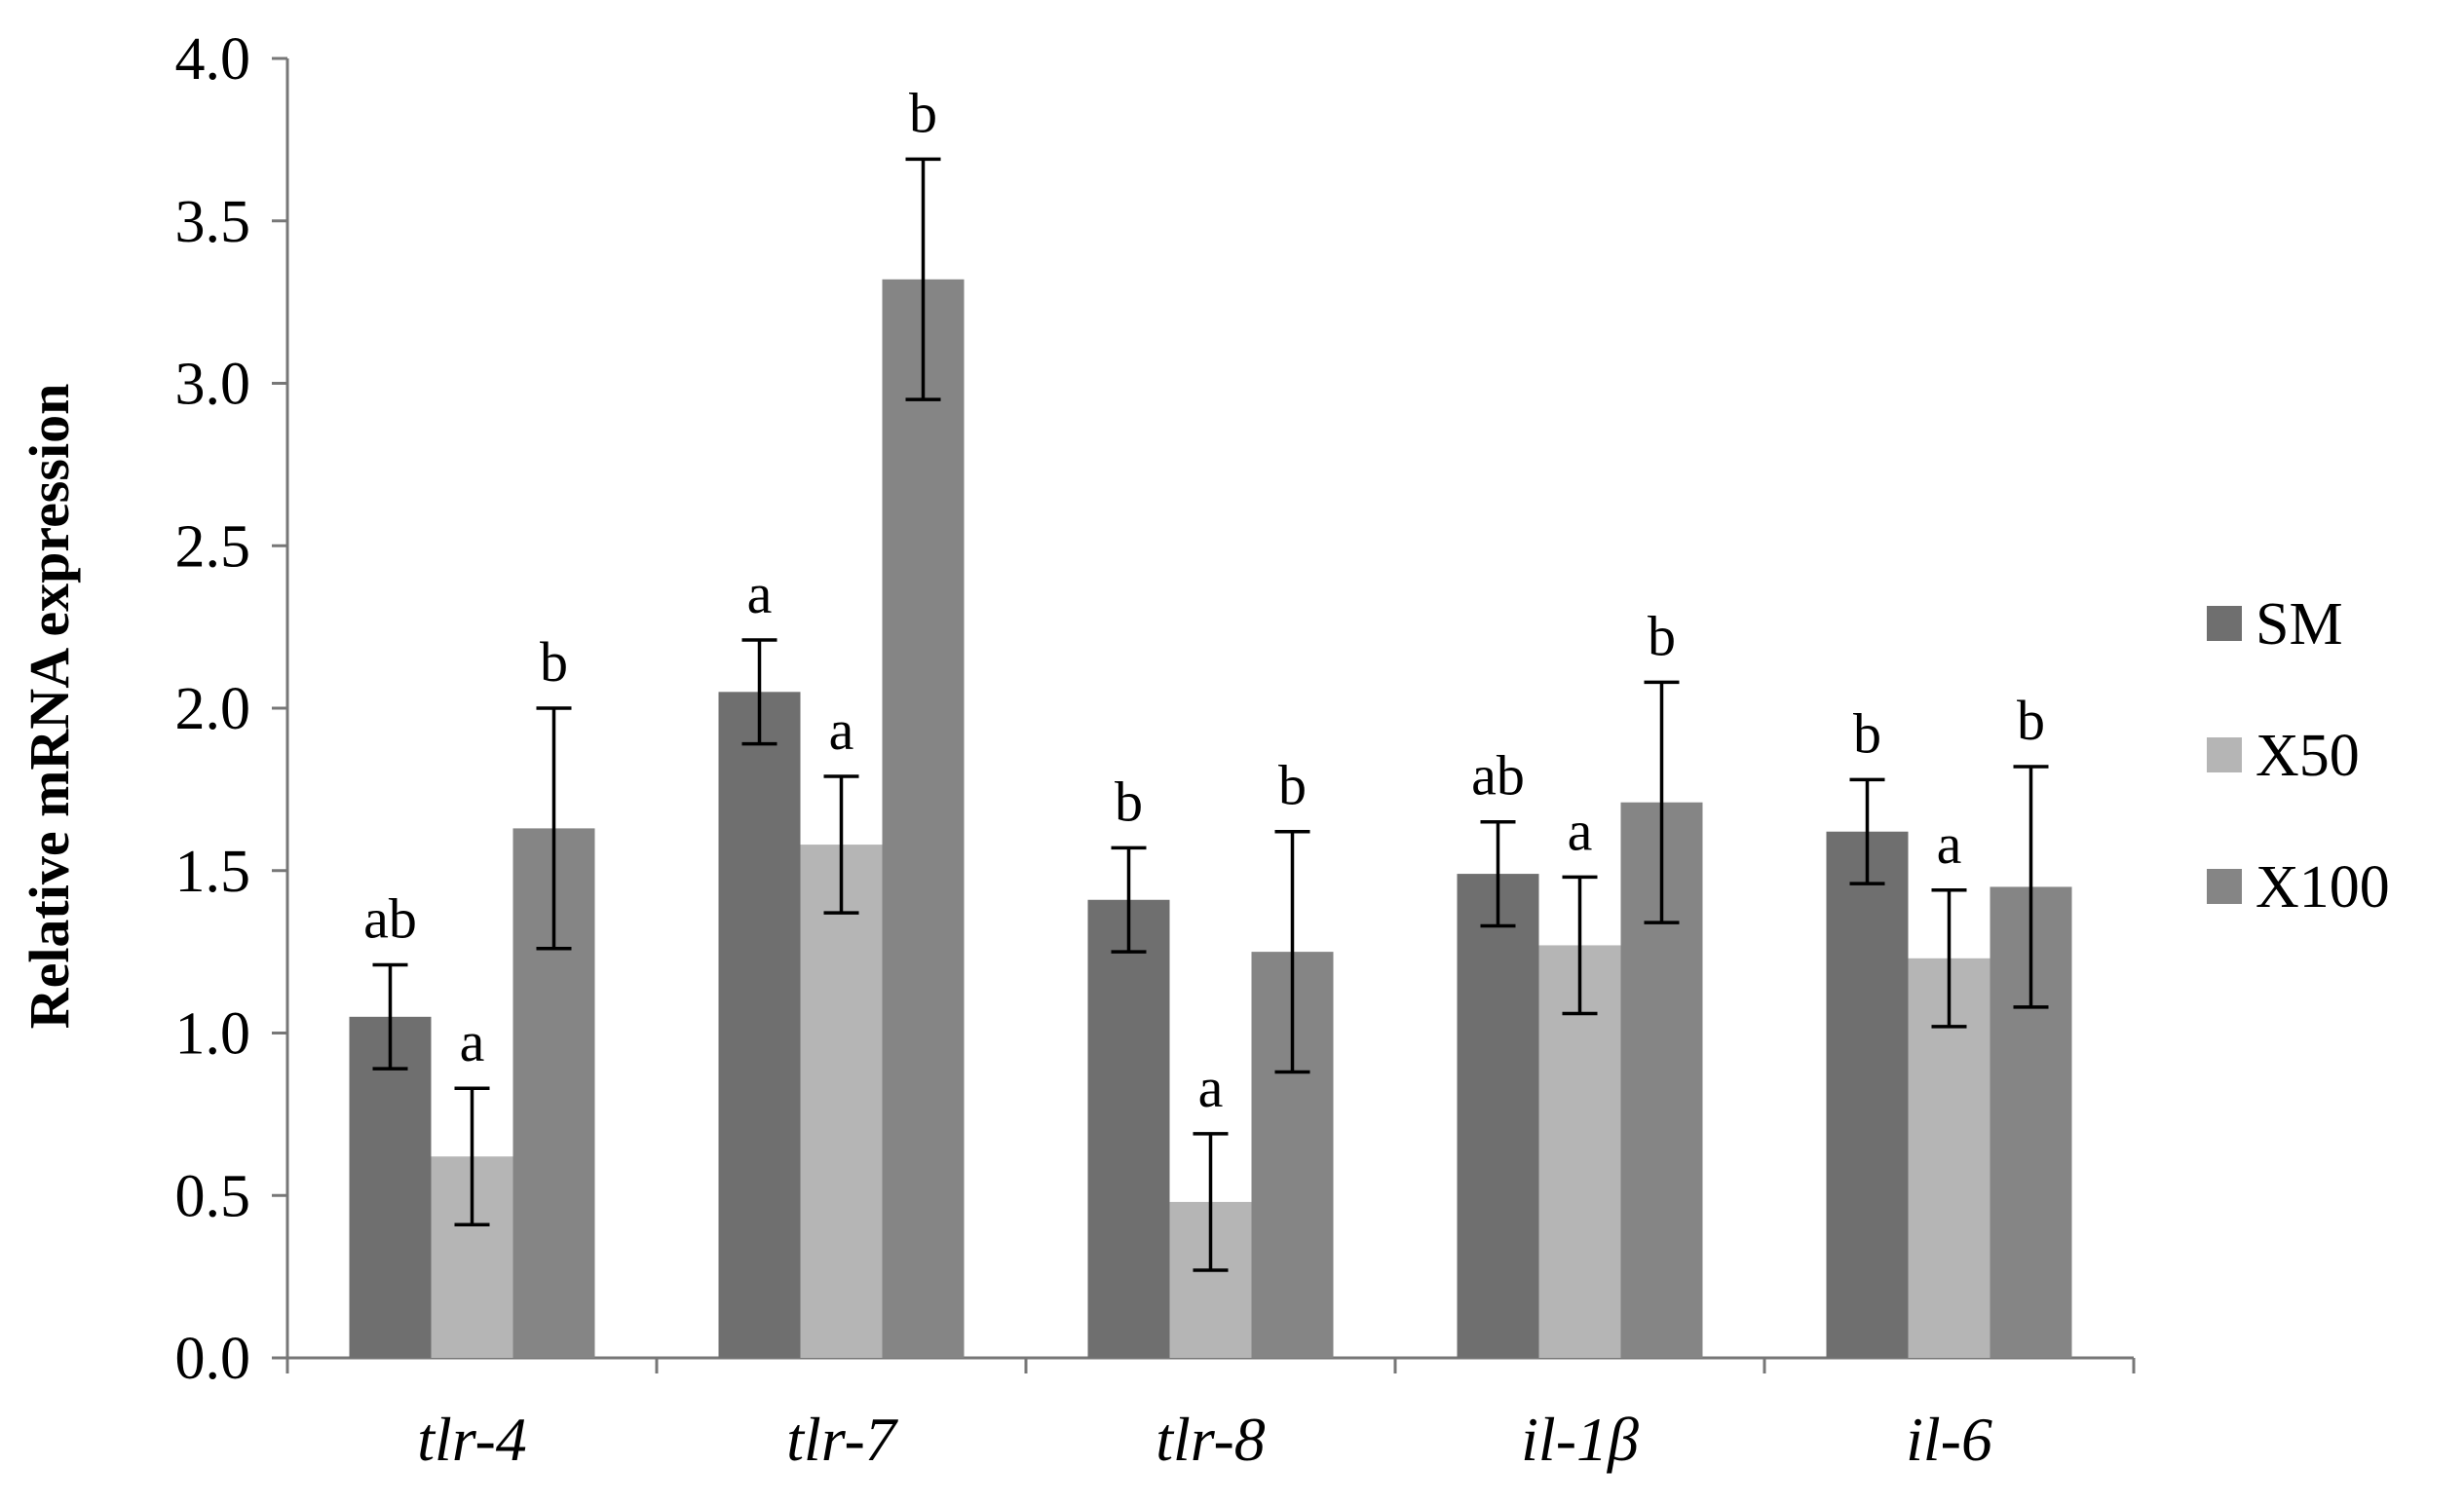  I want to click on y-tick-label: 1.5, so click(213, 872).